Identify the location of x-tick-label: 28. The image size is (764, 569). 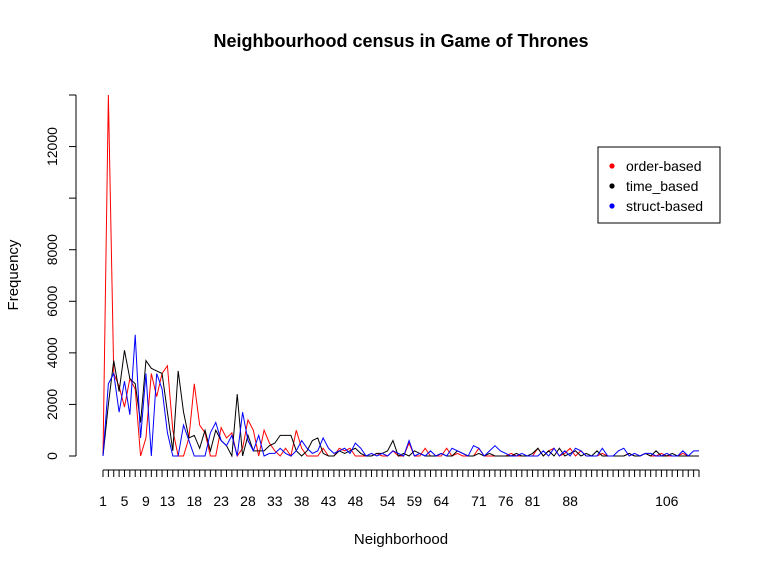
(248, 501).